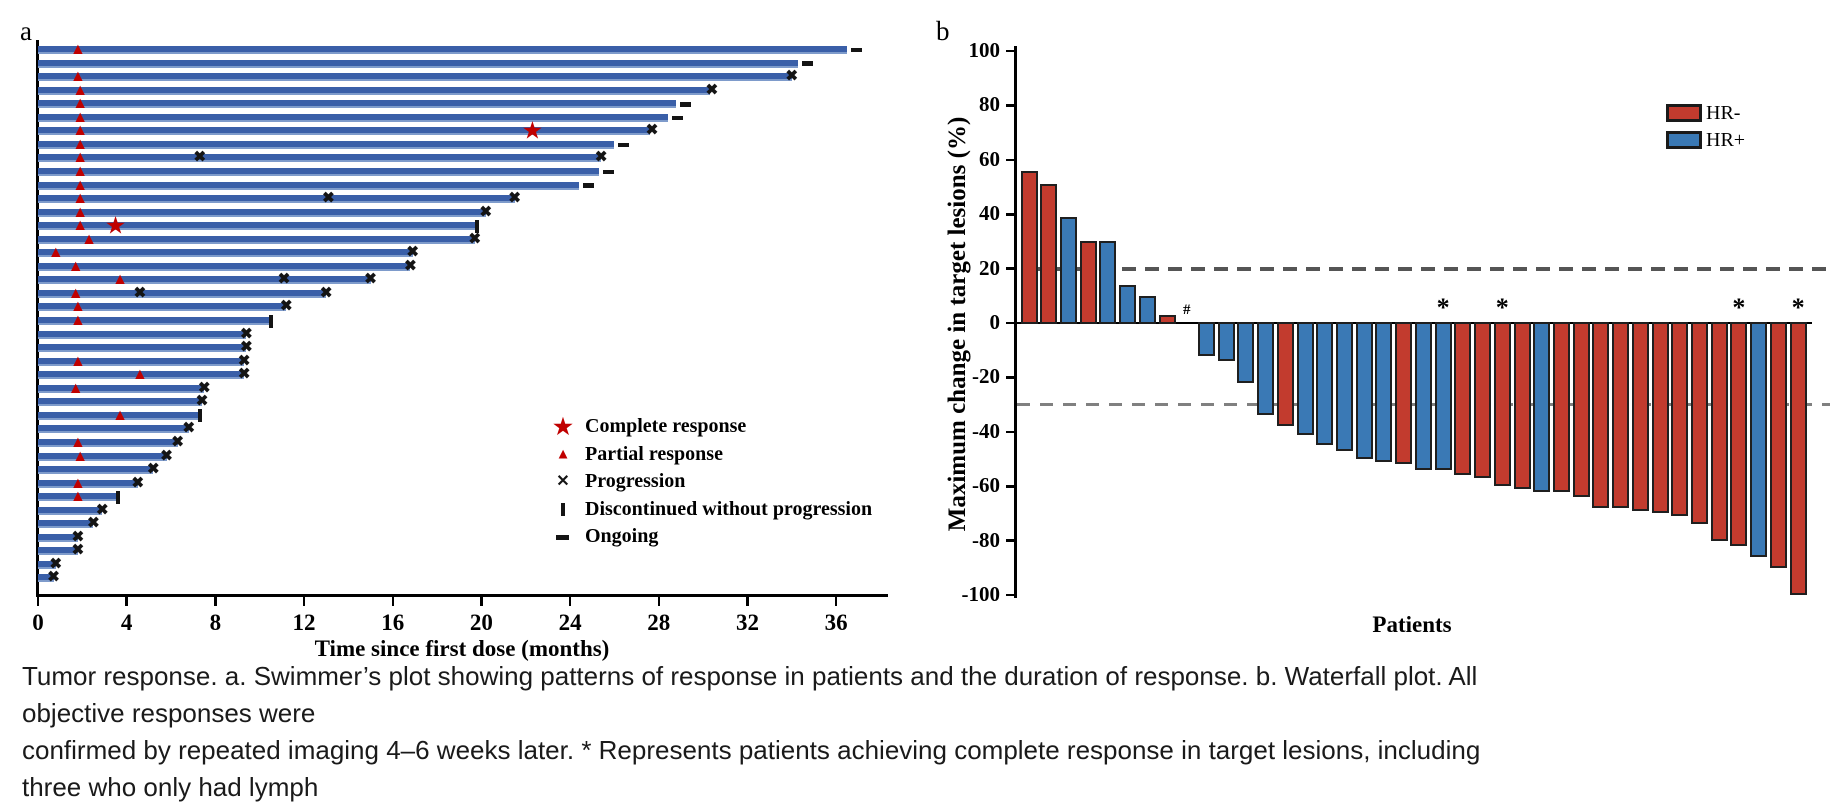 Image resolution: width=1835 pixels, height=803 pixels. I want to click on legend-complete-response-star-icon: ★, so click(563, 426).